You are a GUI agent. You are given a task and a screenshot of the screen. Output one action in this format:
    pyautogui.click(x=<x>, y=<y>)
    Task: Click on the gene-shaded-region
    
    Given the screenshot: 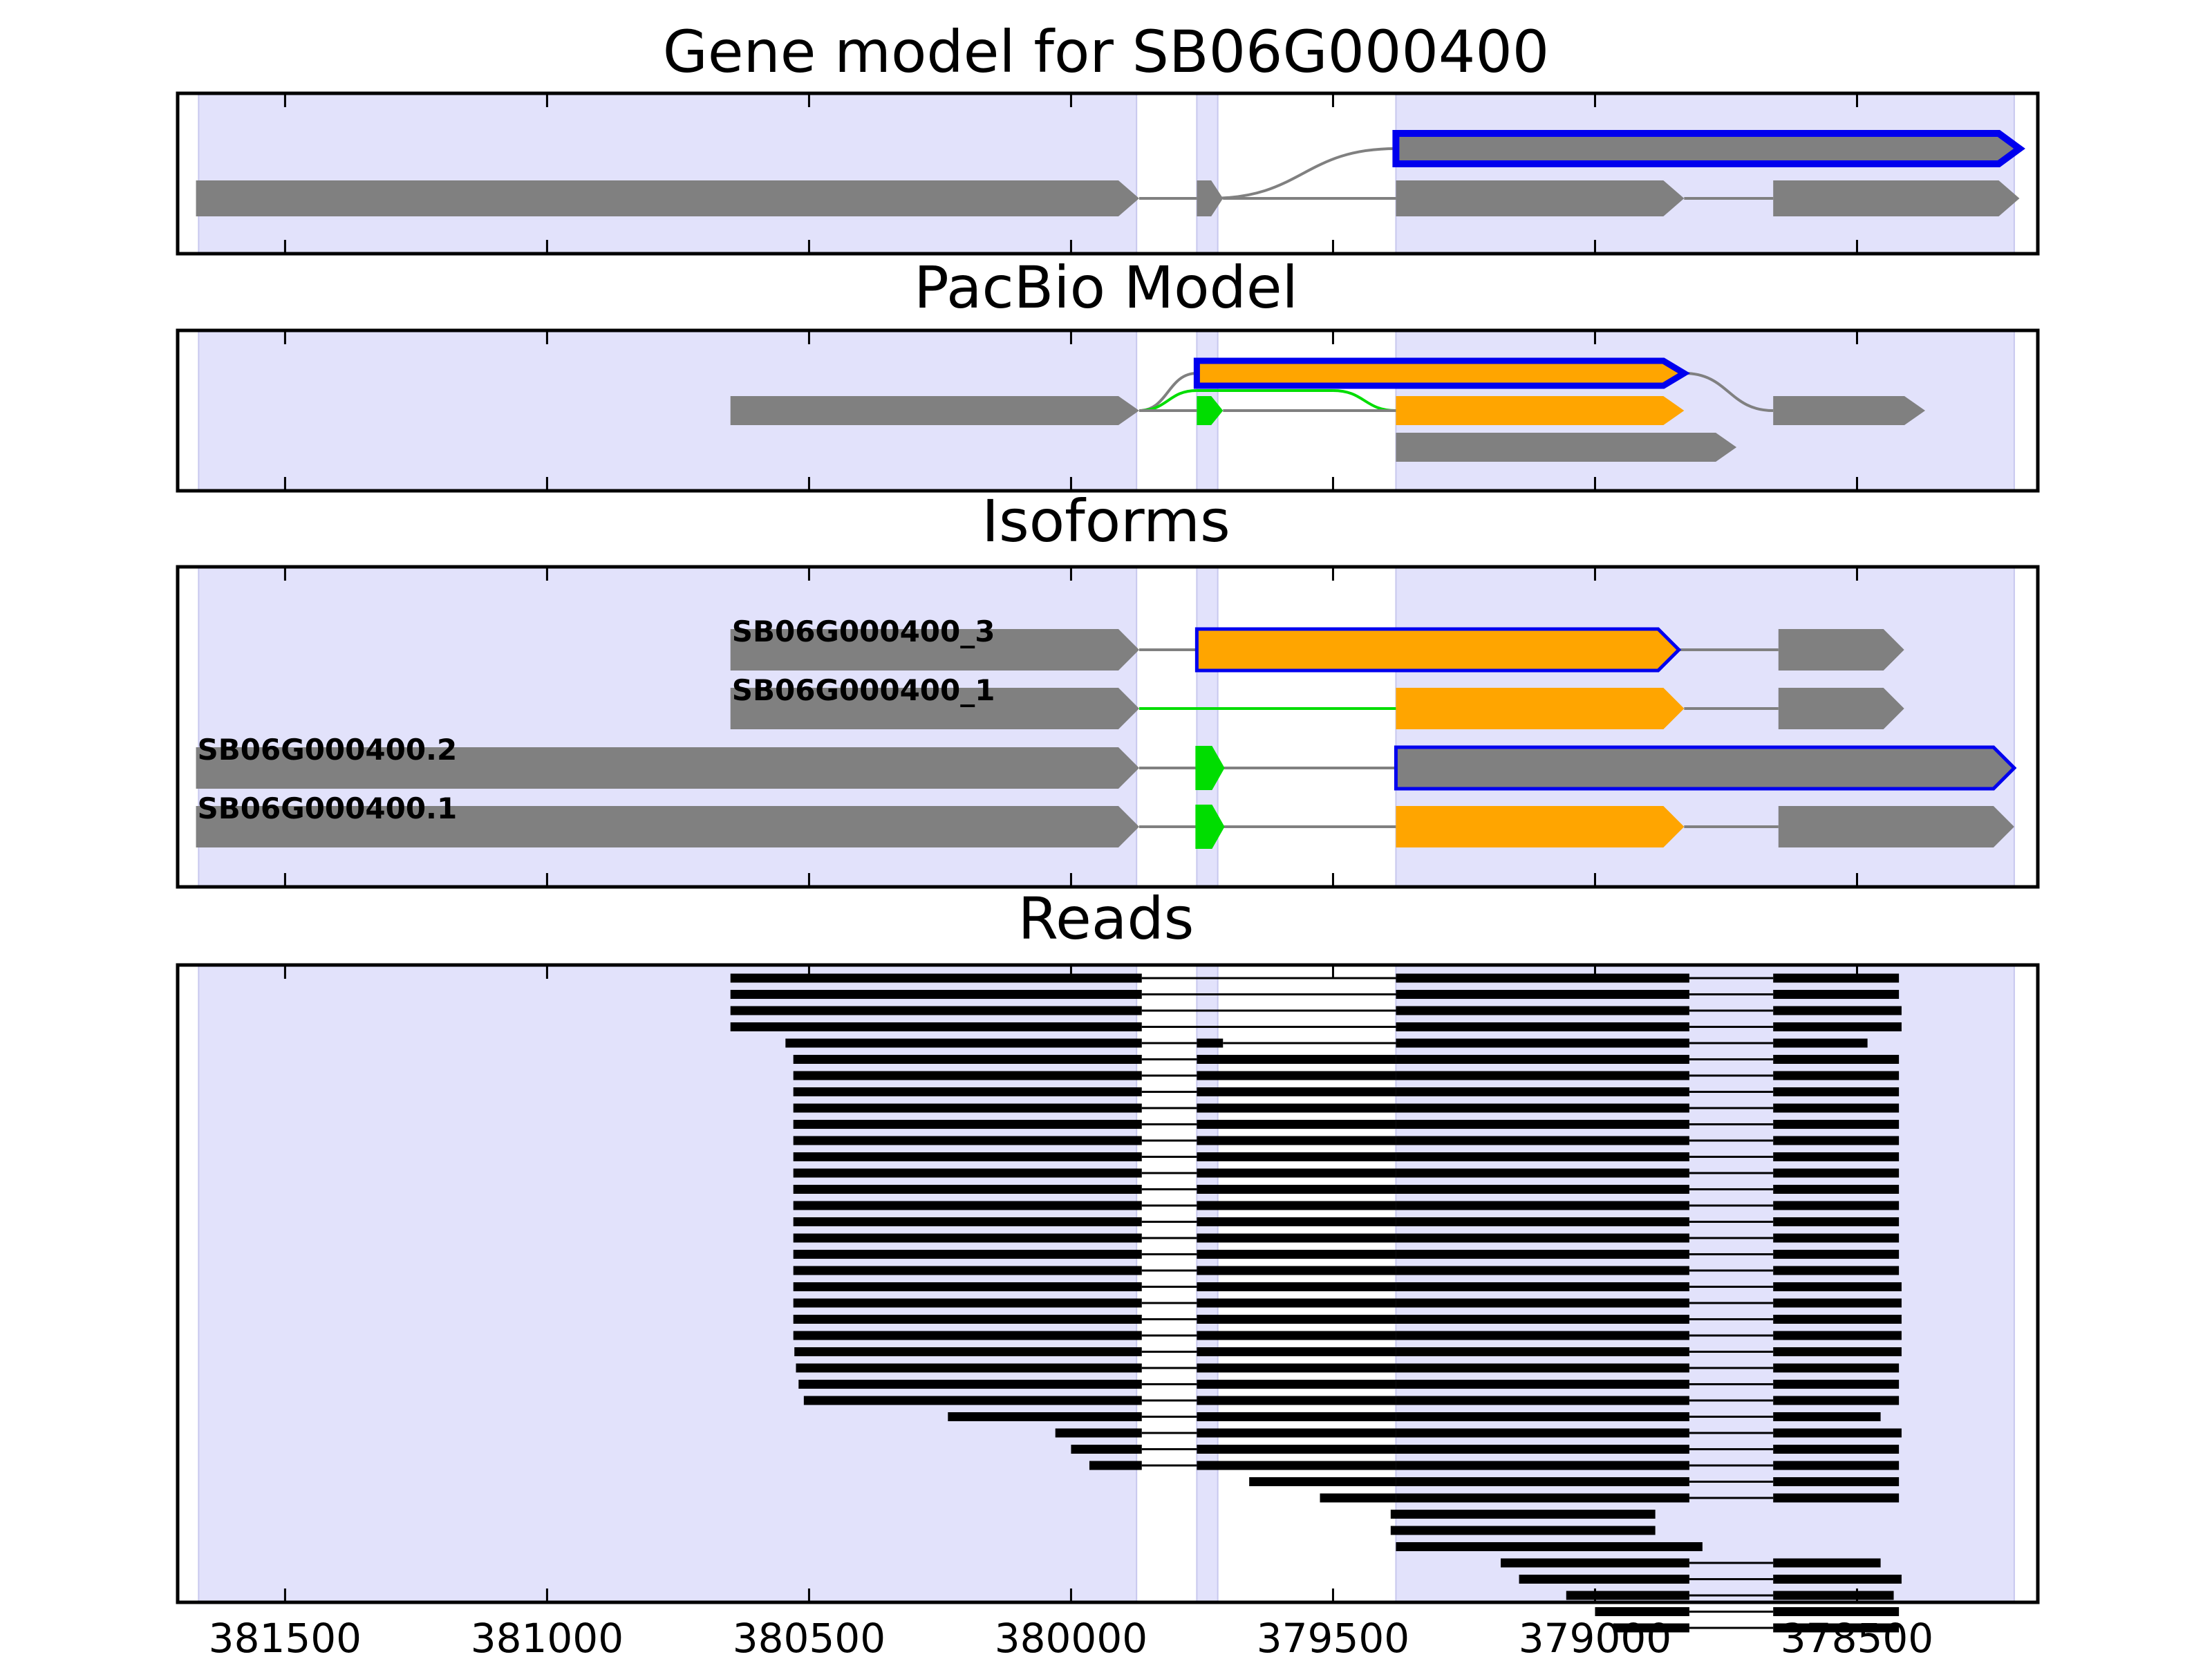 What is the action you would take?
    pyautogui.click(x=1705, y=174)
    